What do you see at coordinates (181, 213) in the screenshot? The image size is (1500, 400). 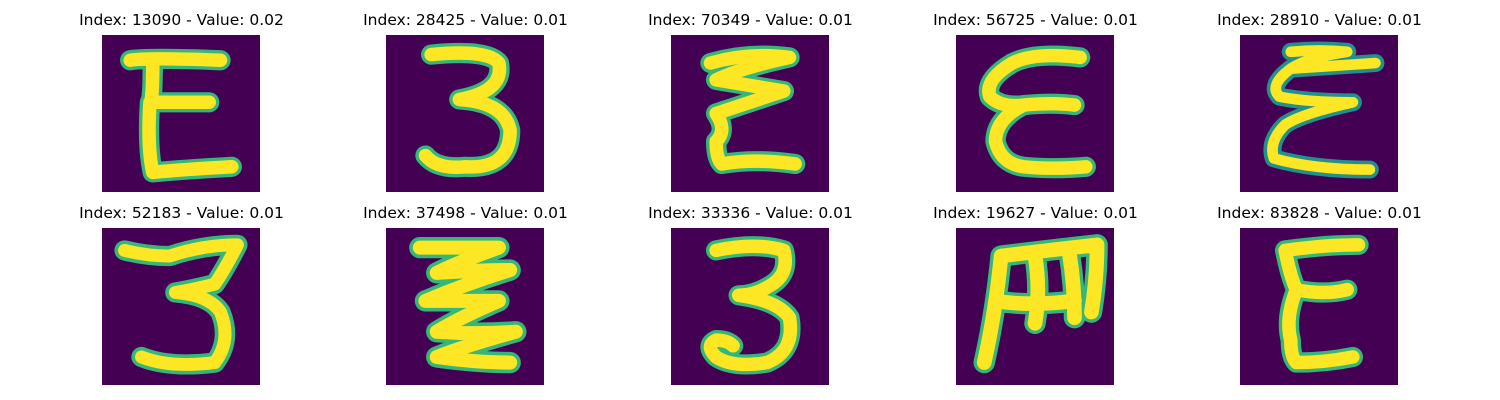 I see `panel-title: Index: 52183 - Value: 0.01` at bounding box center [181, 213].